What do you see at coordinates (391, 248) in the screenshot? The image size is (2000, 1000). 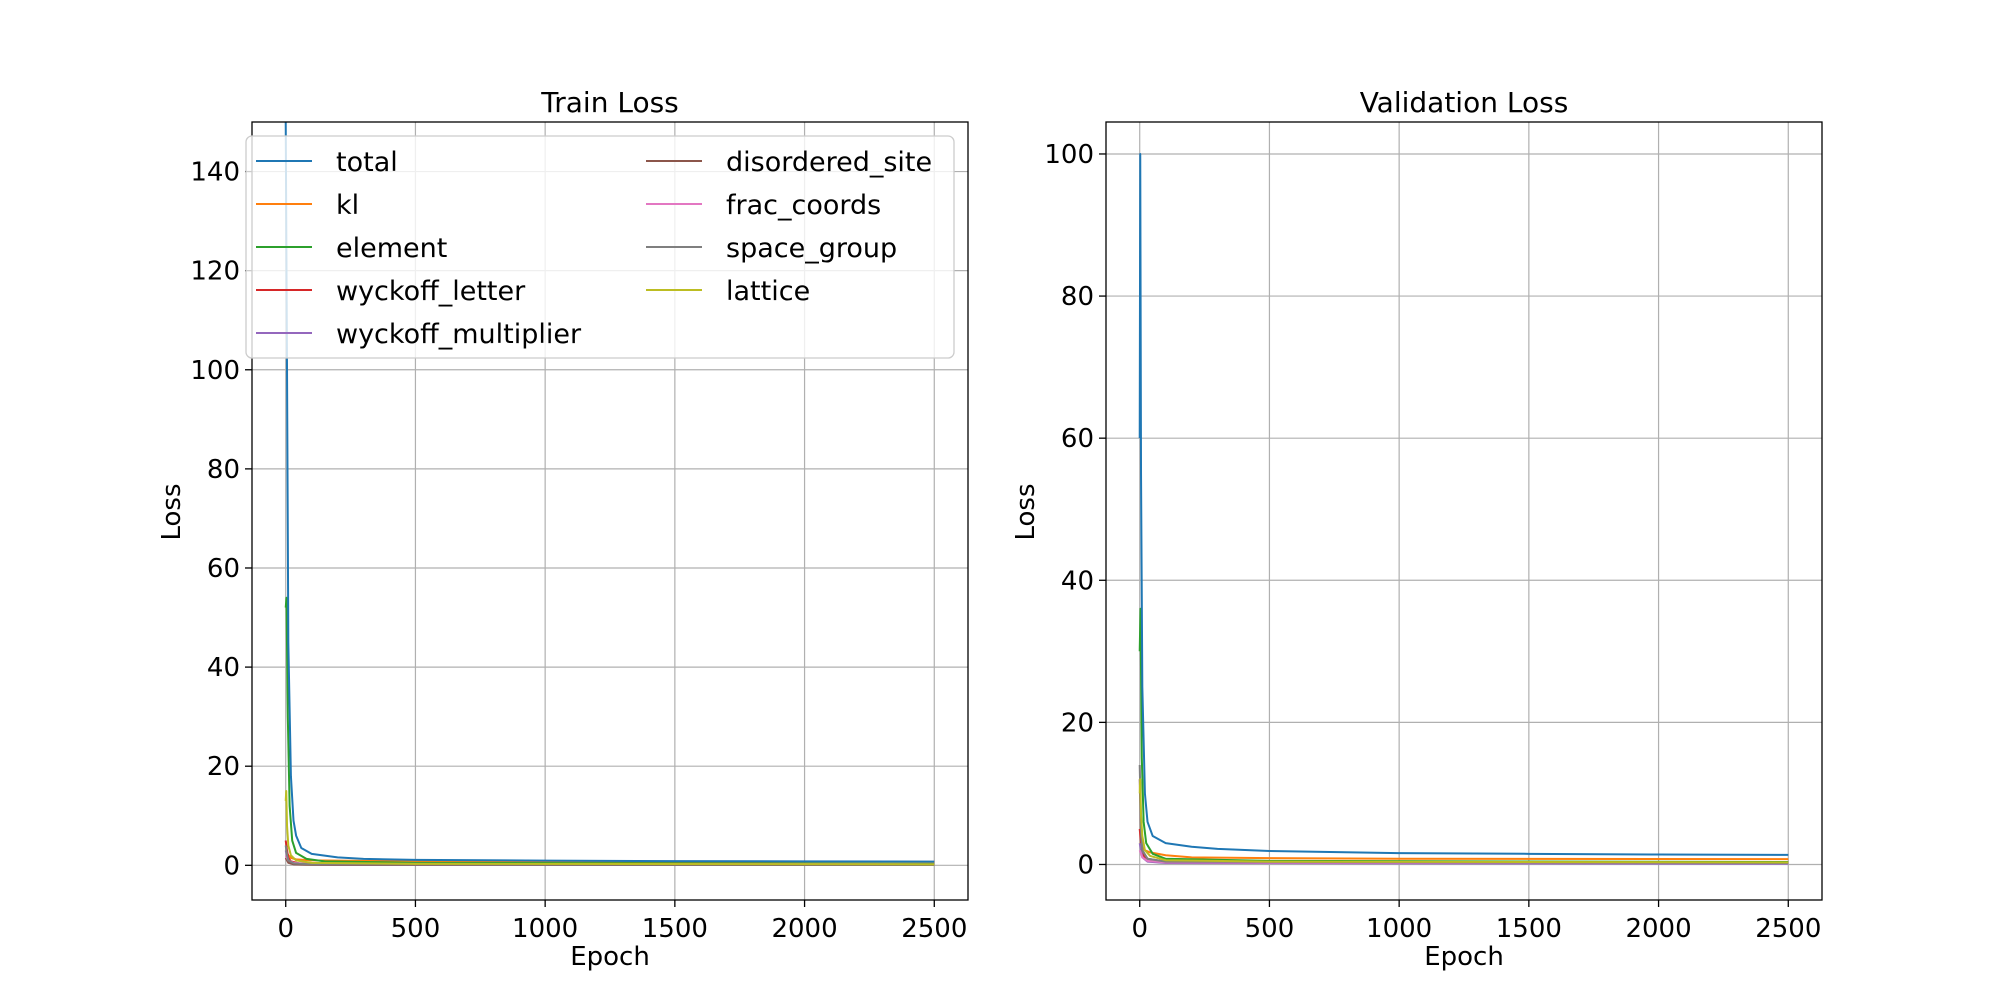 I see `legend-label: element` at bounding box center [391, 248].